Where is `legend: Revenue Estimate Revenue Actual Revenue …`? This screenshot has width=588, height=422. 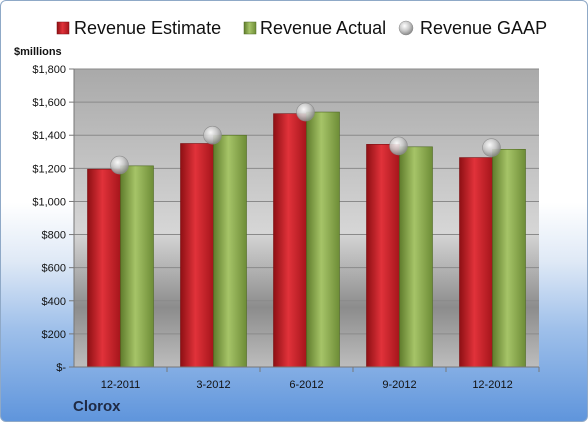 legend: Revenue Estimate Revenue Actual Revenue … is located at coordinates (301, 28).